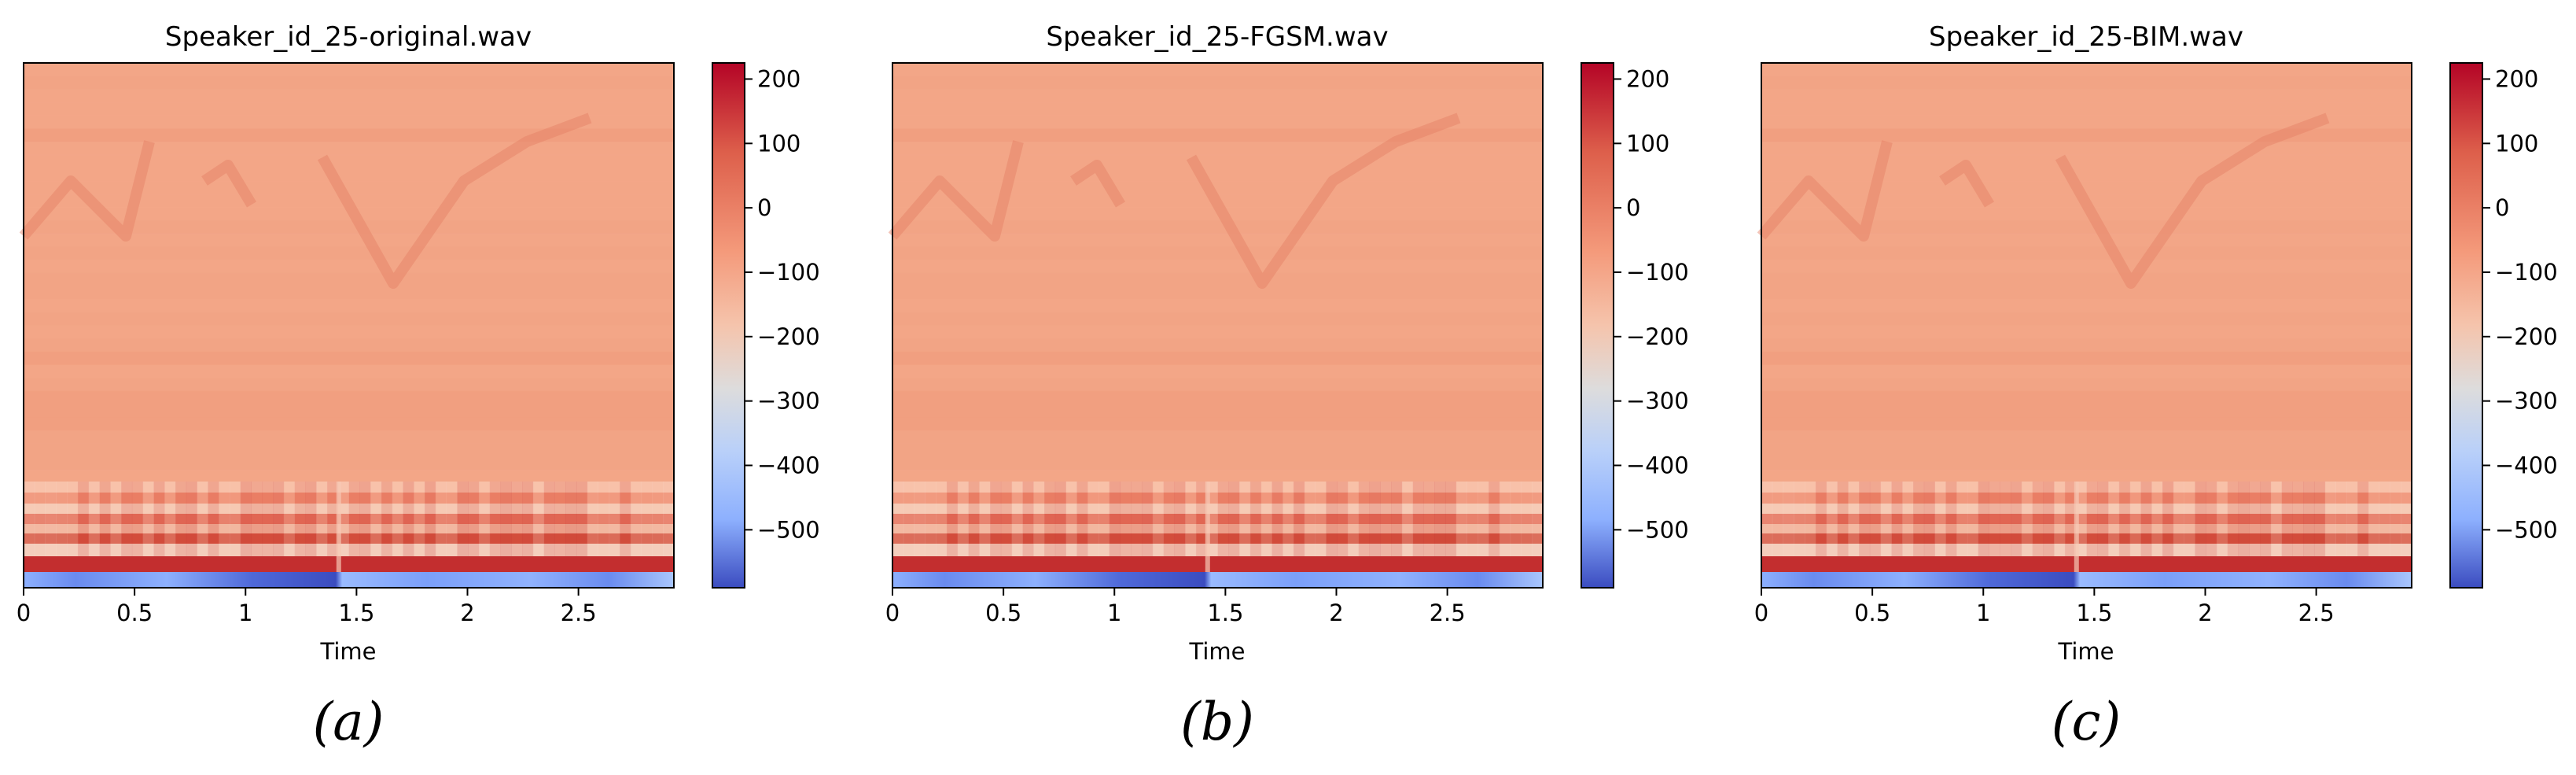  What do you see at coordinates (2086, 722) in the screenshot?
I see `panel-caption: (c)` at bounding box center [2086, 722].